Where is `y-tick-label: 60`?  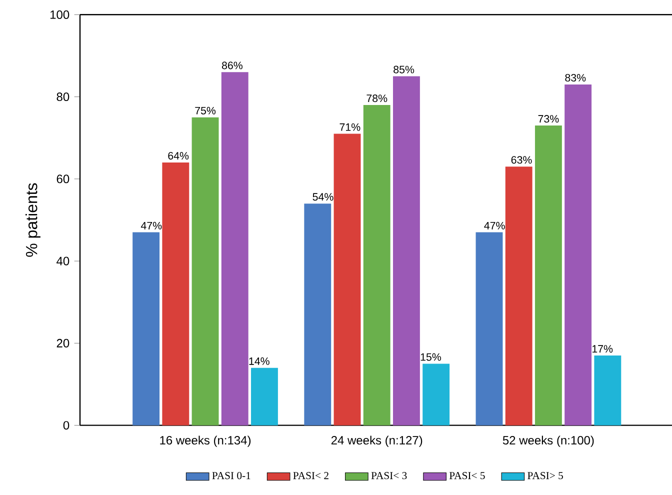
y-tick-label: 60 is located at coordinates (63, 179).